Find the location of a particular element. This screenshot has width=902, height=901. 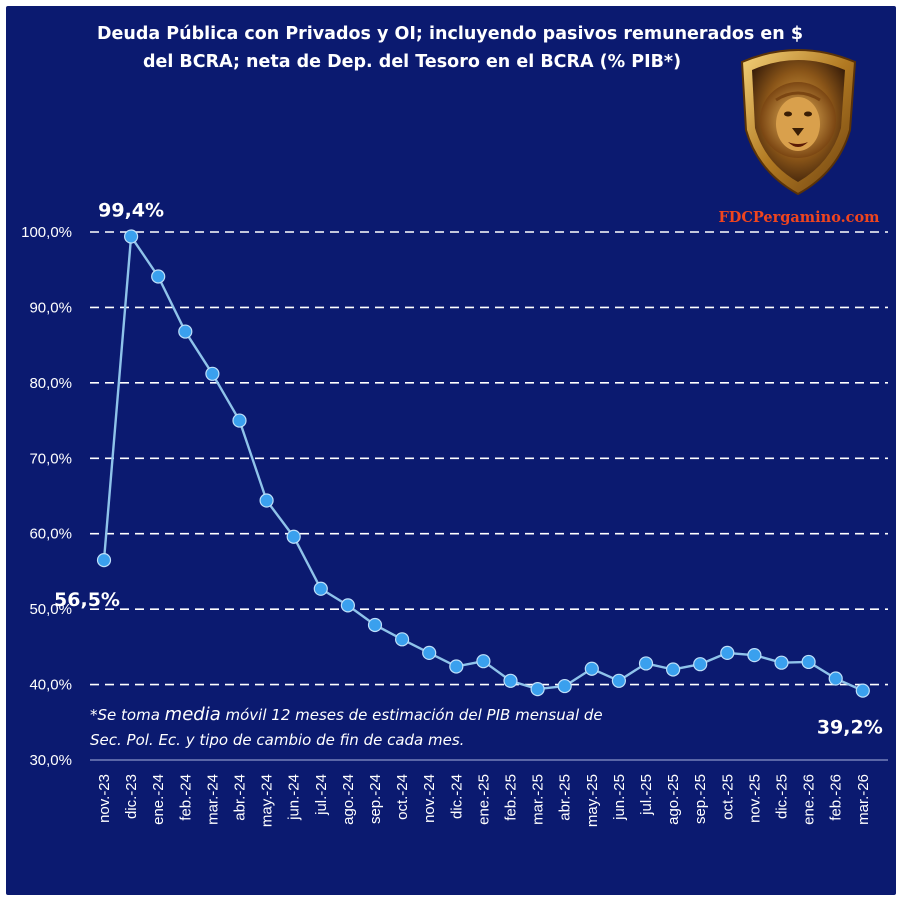

y-tick-label: 90,0% is located at coordinates (50, 307).